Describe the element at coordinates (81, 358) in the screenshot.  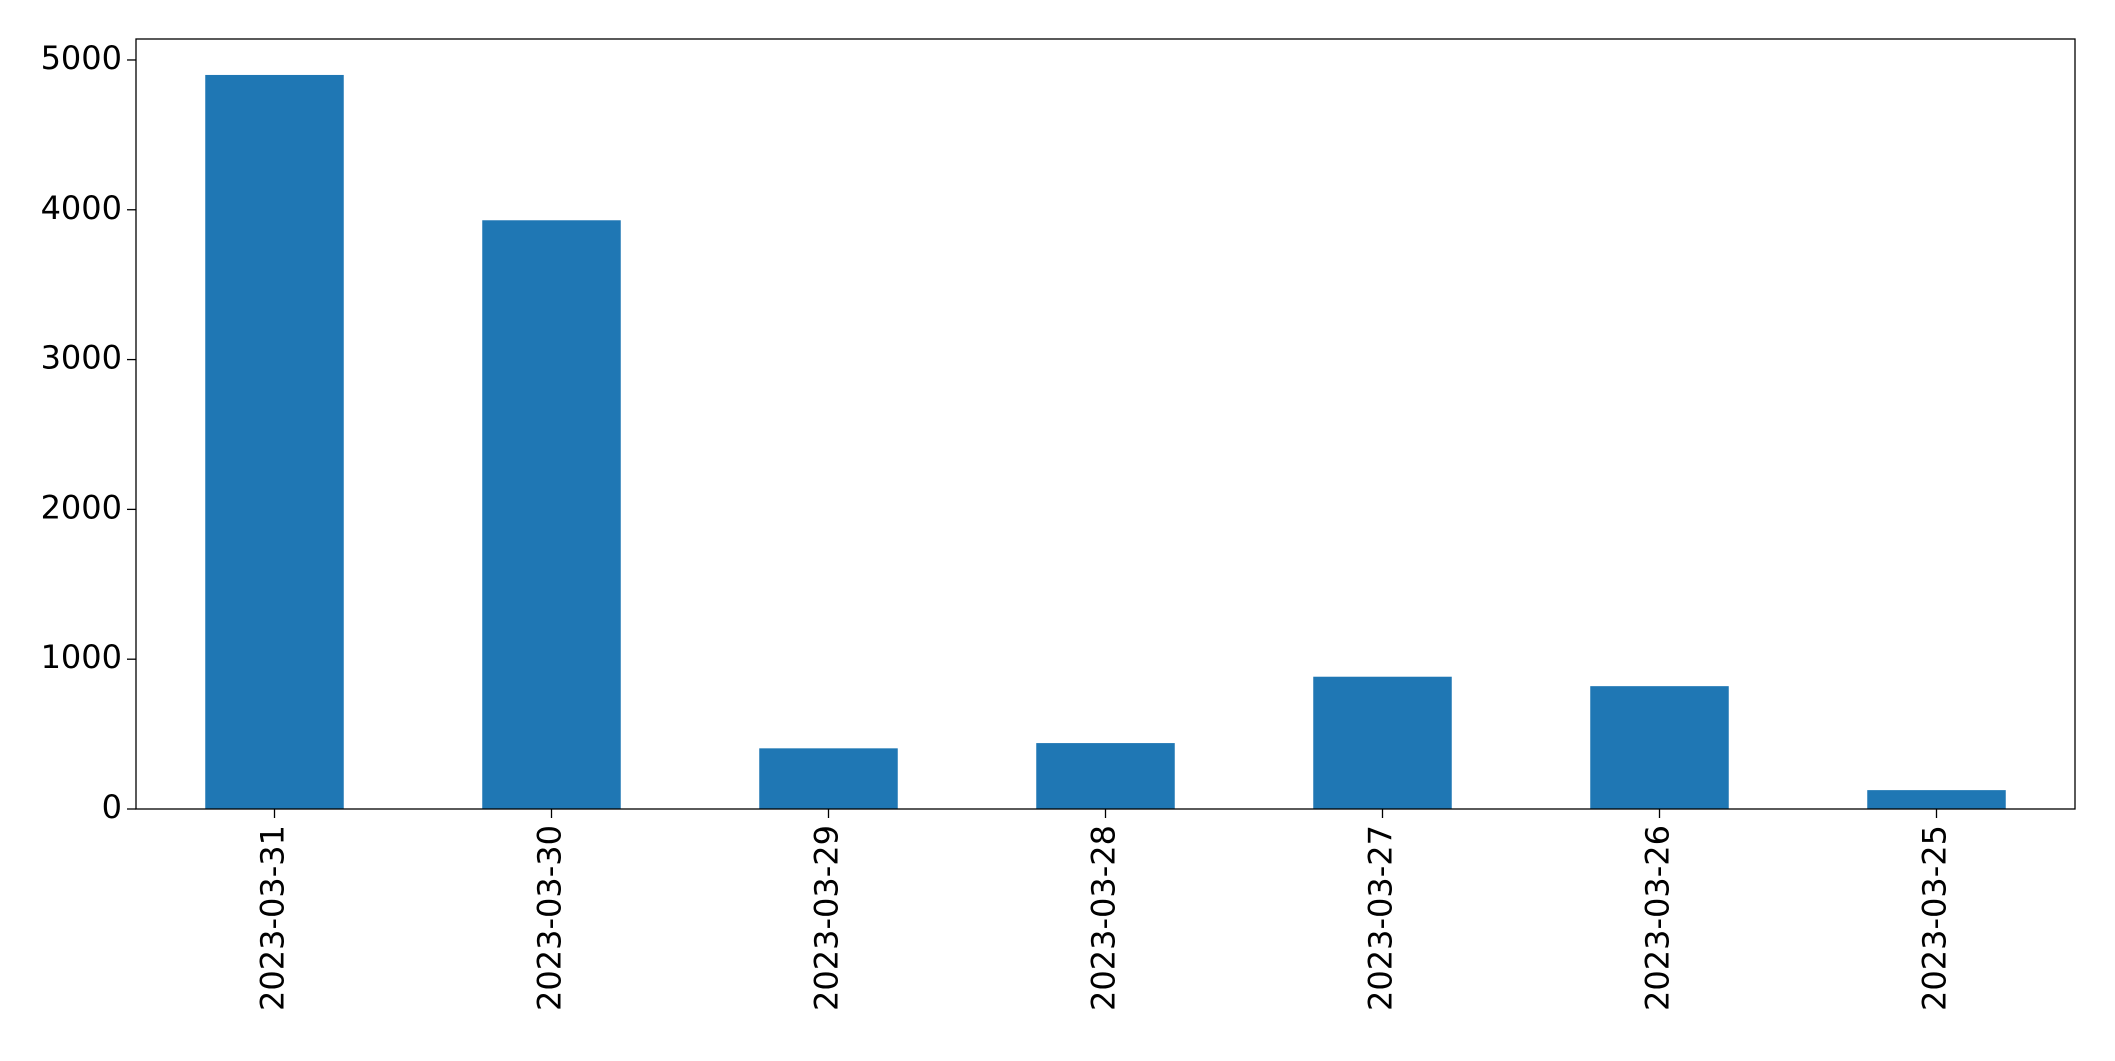
I see `y-tick-label: 3000` at that location.